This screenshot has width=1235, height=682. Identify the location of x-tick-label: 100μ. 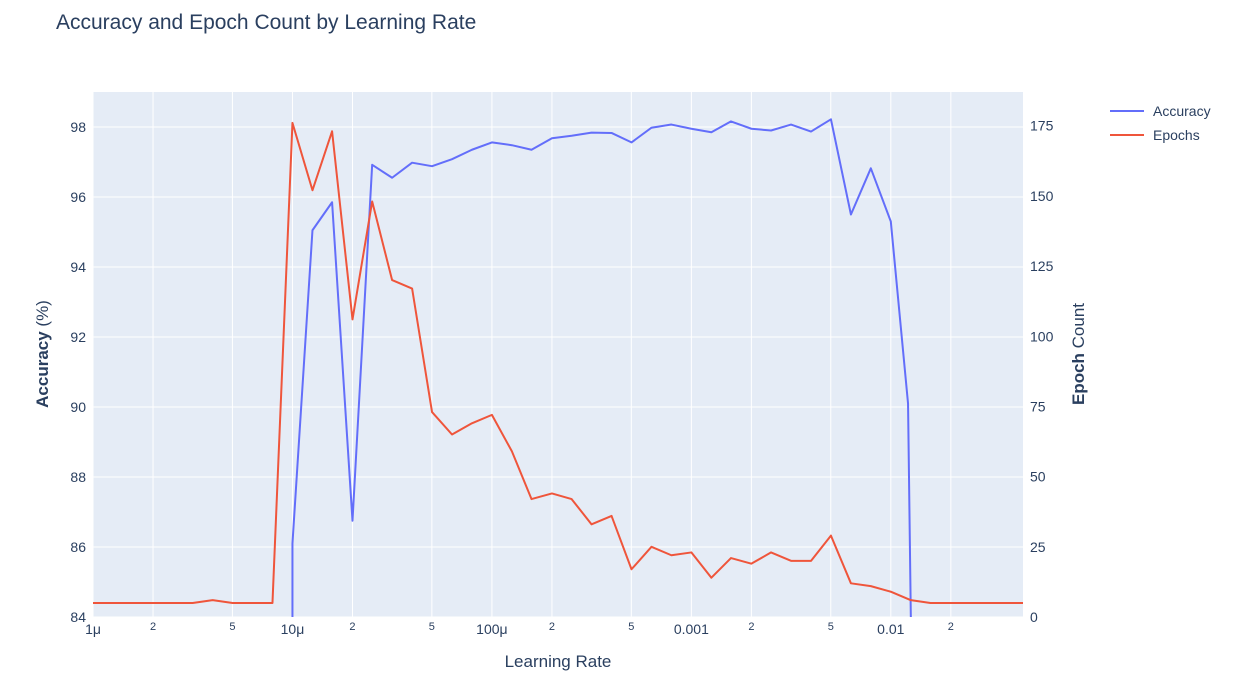
(491, 629).